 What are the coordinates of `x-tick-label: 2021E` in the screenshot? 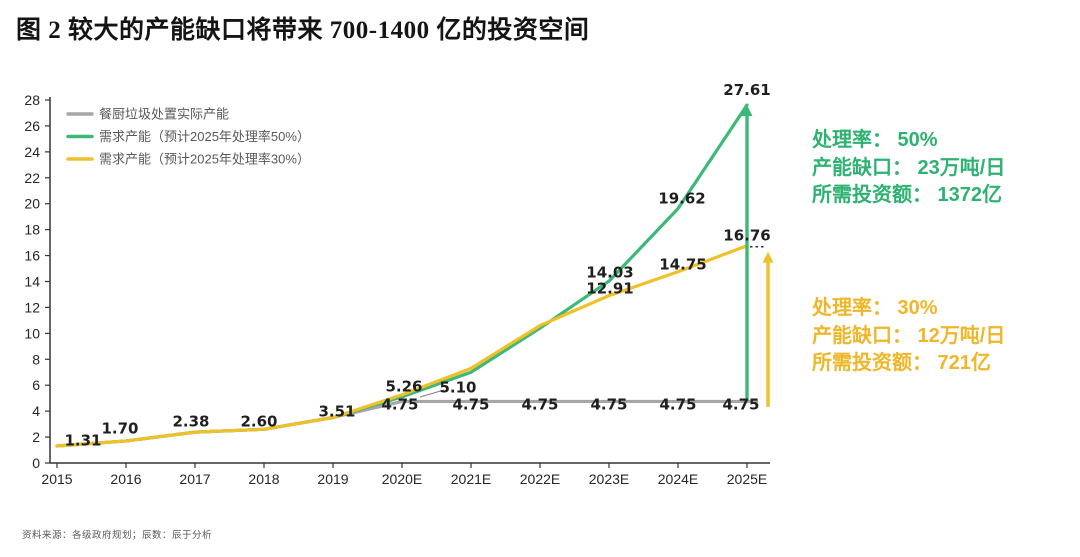 It's located at (471, 479).